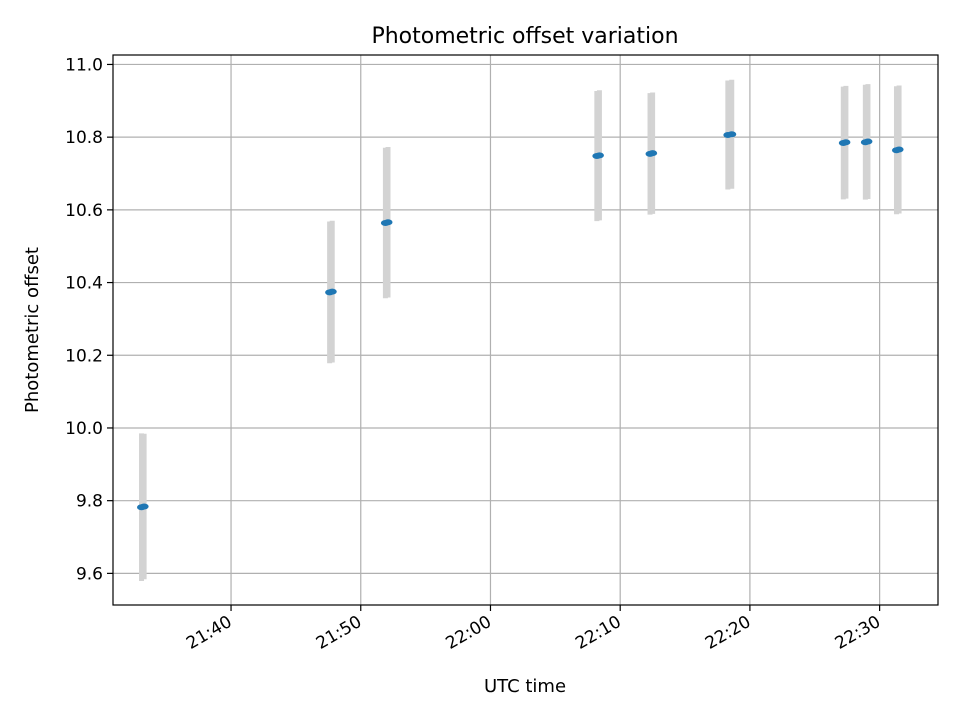  I want to click on y-tick-label: 10.0, so click(84, 429).